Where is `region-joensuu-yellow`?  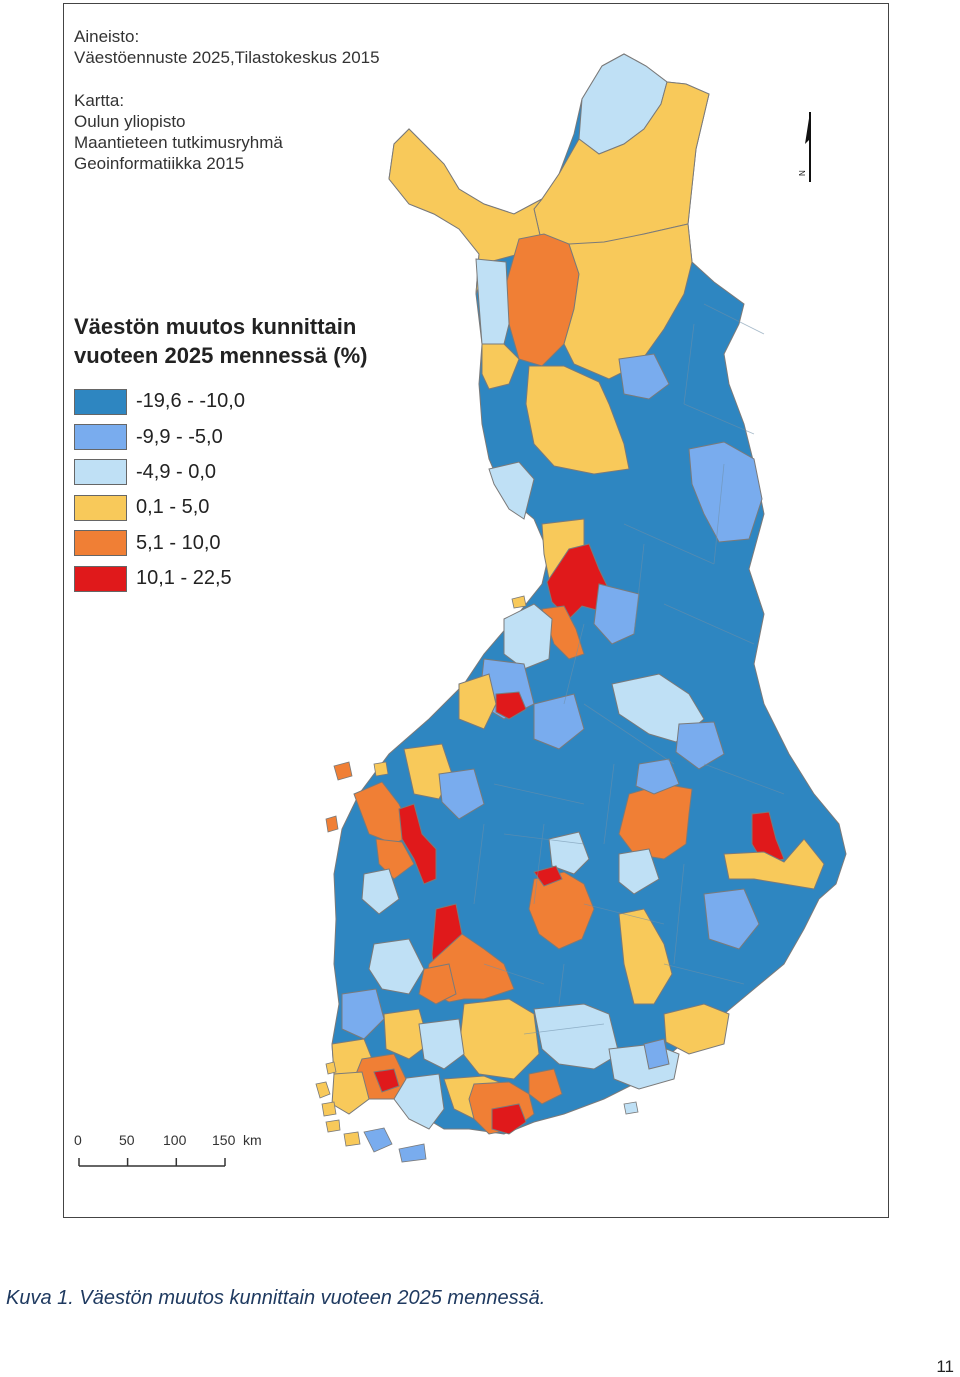
region-joensuu-yellow is located at coordinates (774, 864).